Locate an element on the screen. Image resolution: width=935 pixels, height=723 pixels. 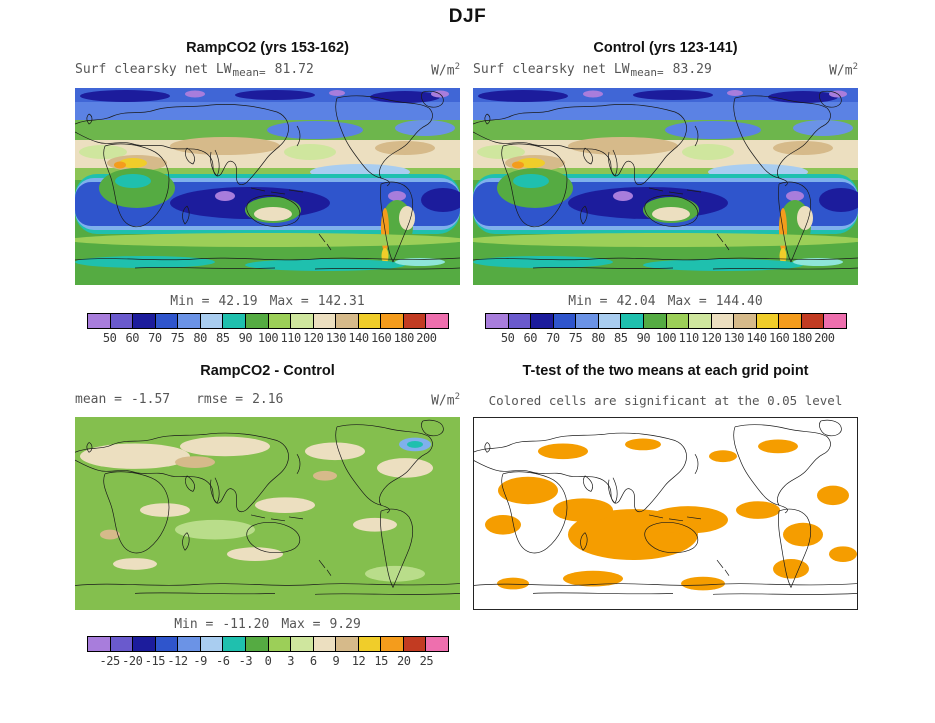
colorbar-tick: 100 is located at coordinates (666, 338).